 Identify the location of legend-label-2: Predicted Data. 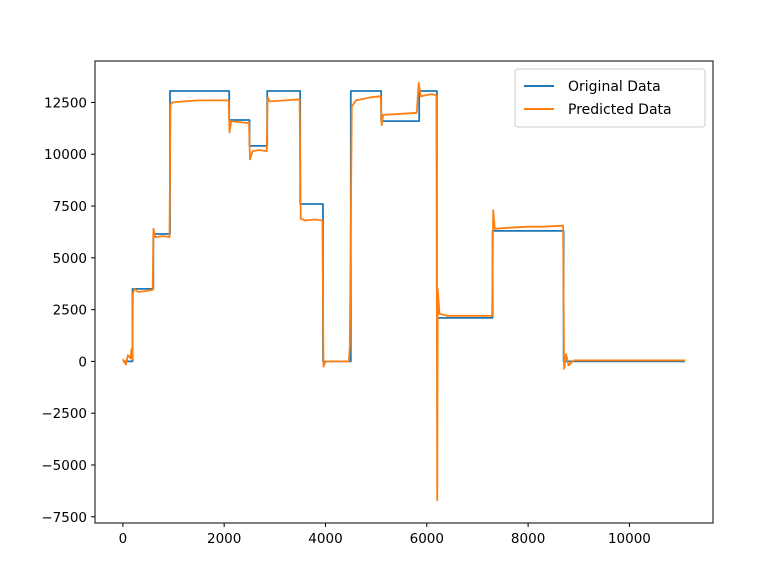
(620, 110).